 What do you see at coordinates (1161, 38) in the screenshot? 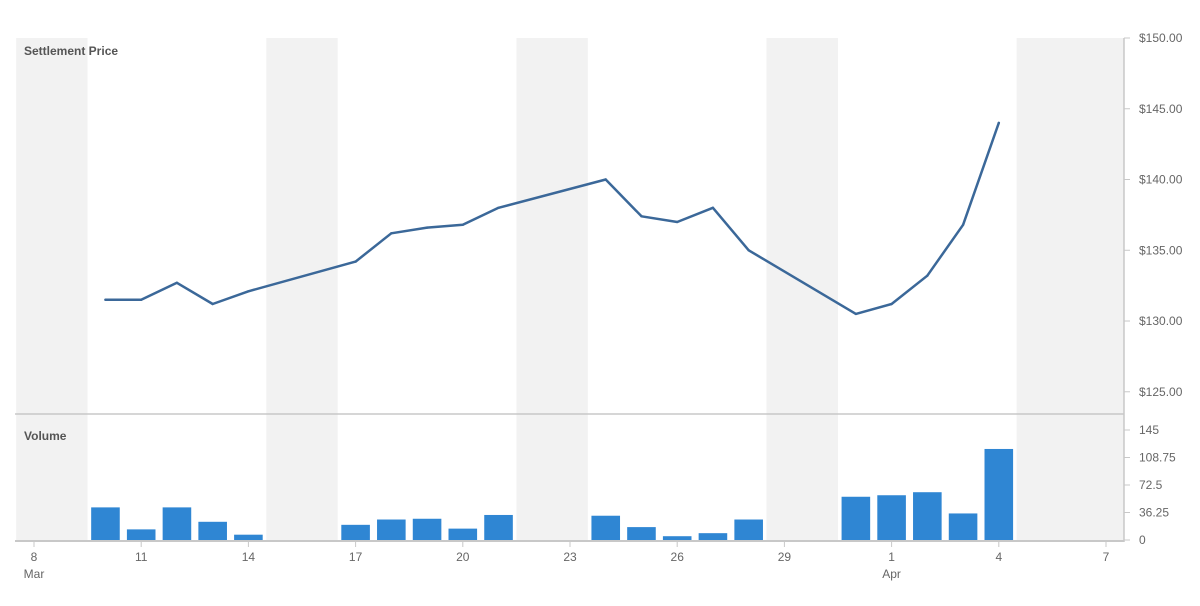
I see `price-y-tick-label: $150.00` at bounding box center [1161, 38].